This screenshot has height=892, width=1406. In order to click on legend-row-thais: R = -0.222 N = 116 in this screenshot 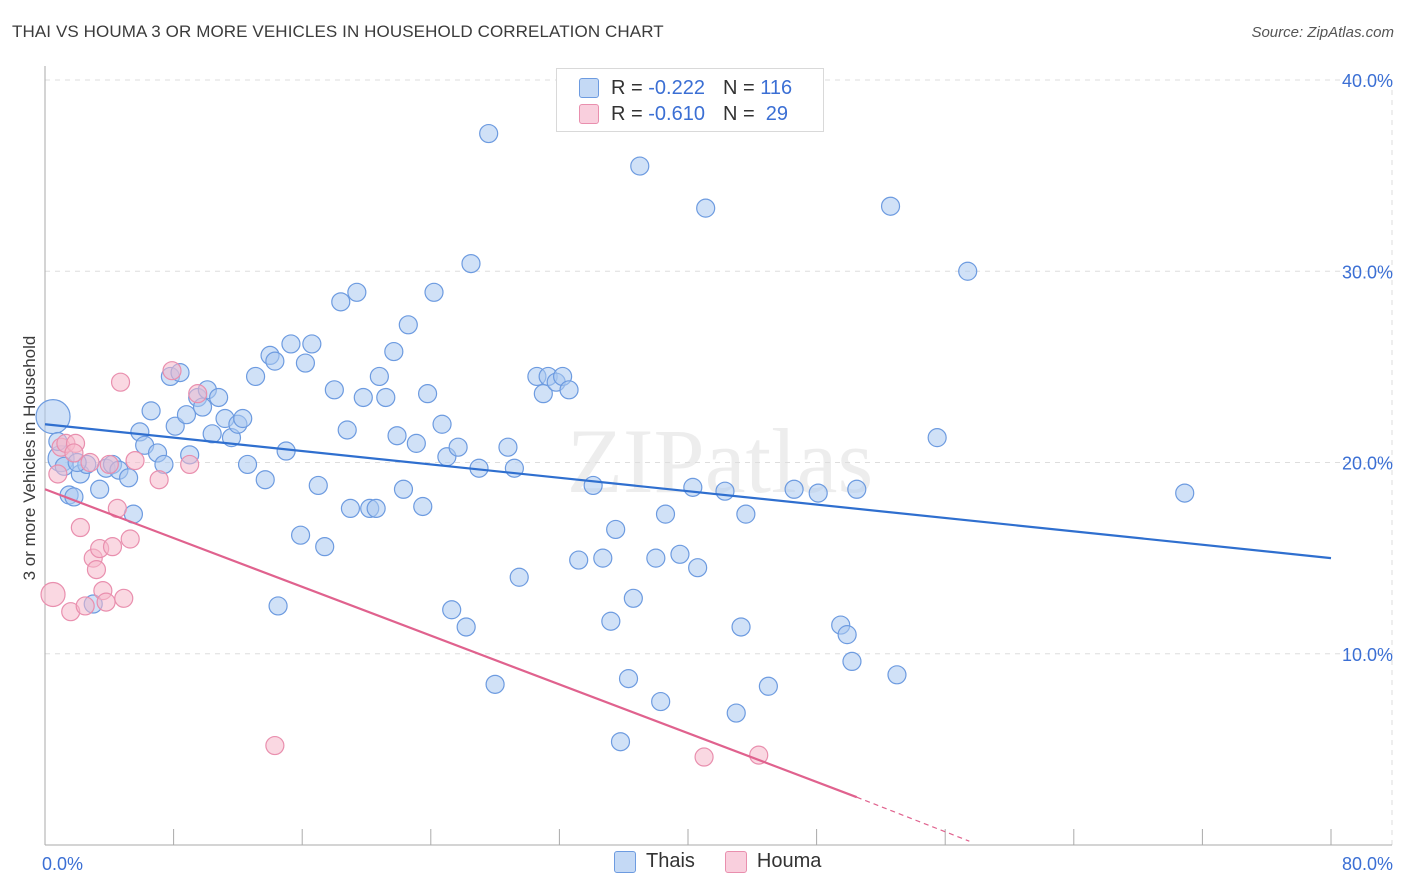, I will do `click(685, 88)`.